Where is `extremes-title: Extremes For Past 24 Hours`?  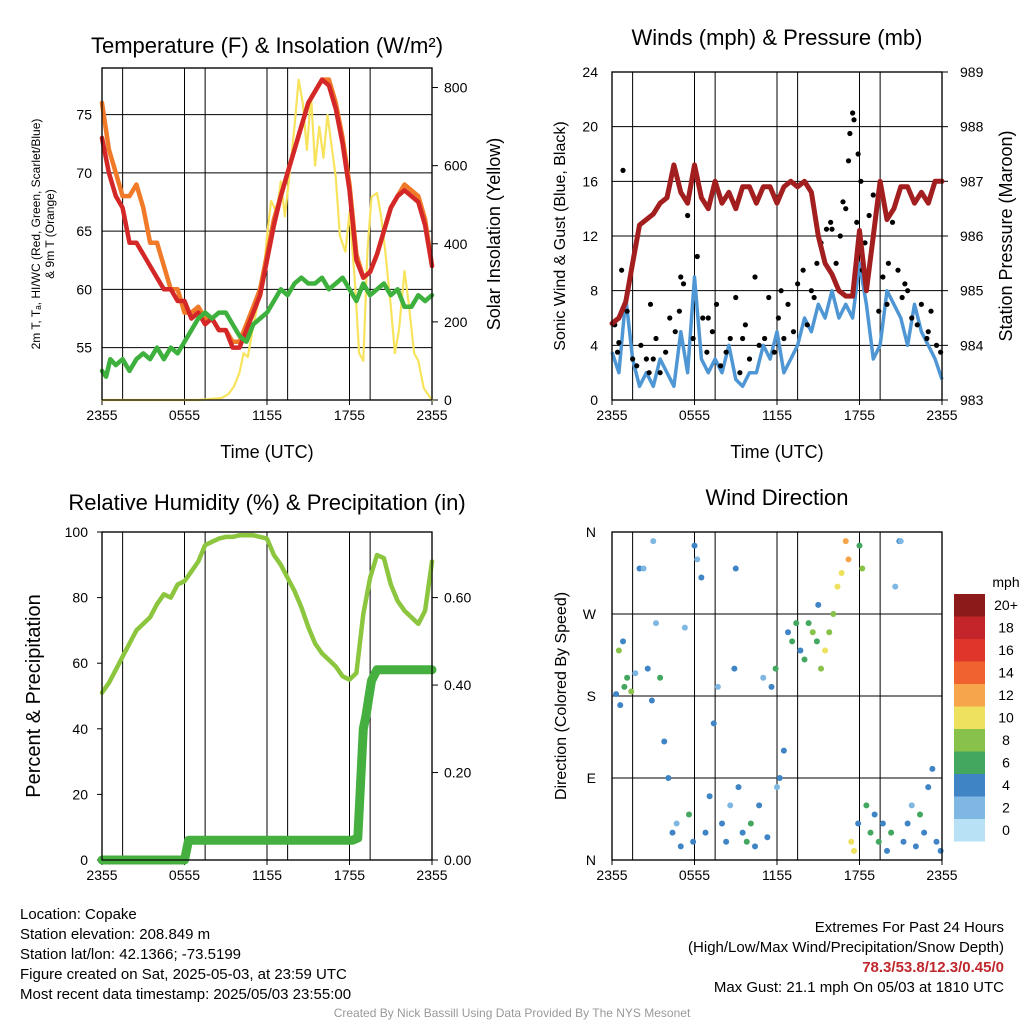
extremes-title: Extremes For Past 24 Hours is located at coordinates (909, 927).